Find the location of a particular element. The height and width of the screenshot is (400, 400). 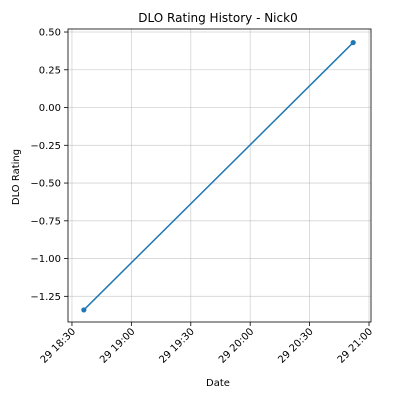

y-tick-label: 0.00 is located at coordinates (50, 108).